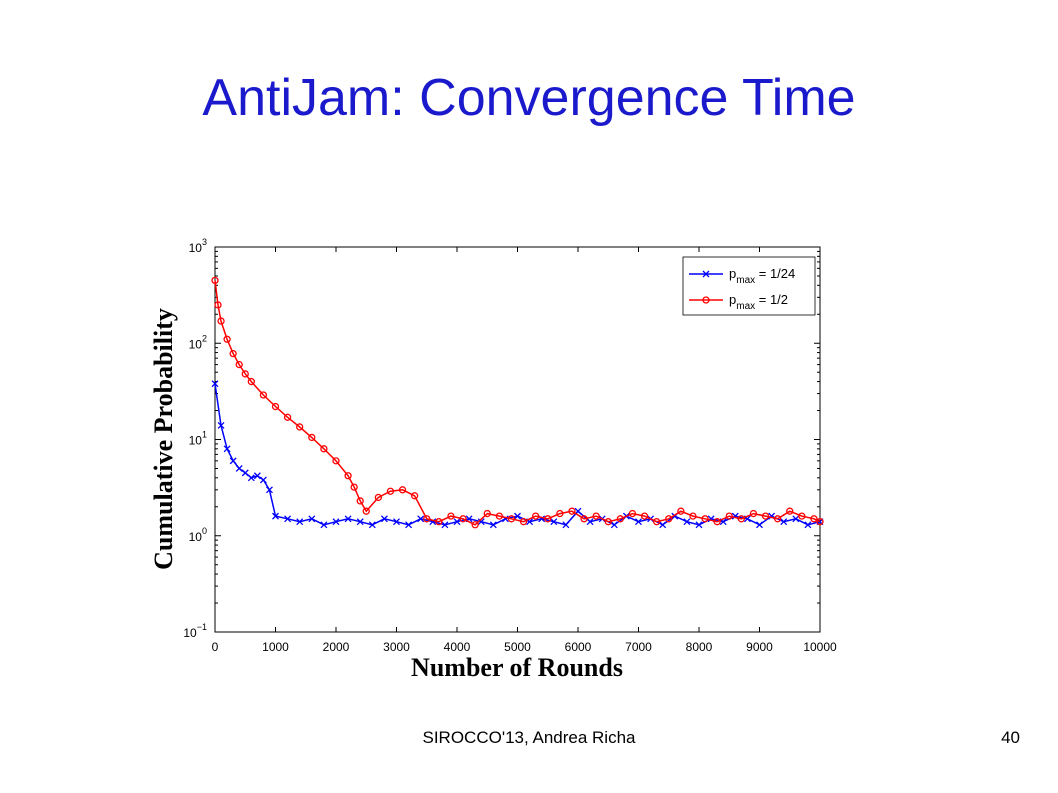 The width and height of the screenshot is (1058, 793). Describe the element at coordinates (198, 439) in the screenshot. I see `y-tick-label: 10¹` at that location.